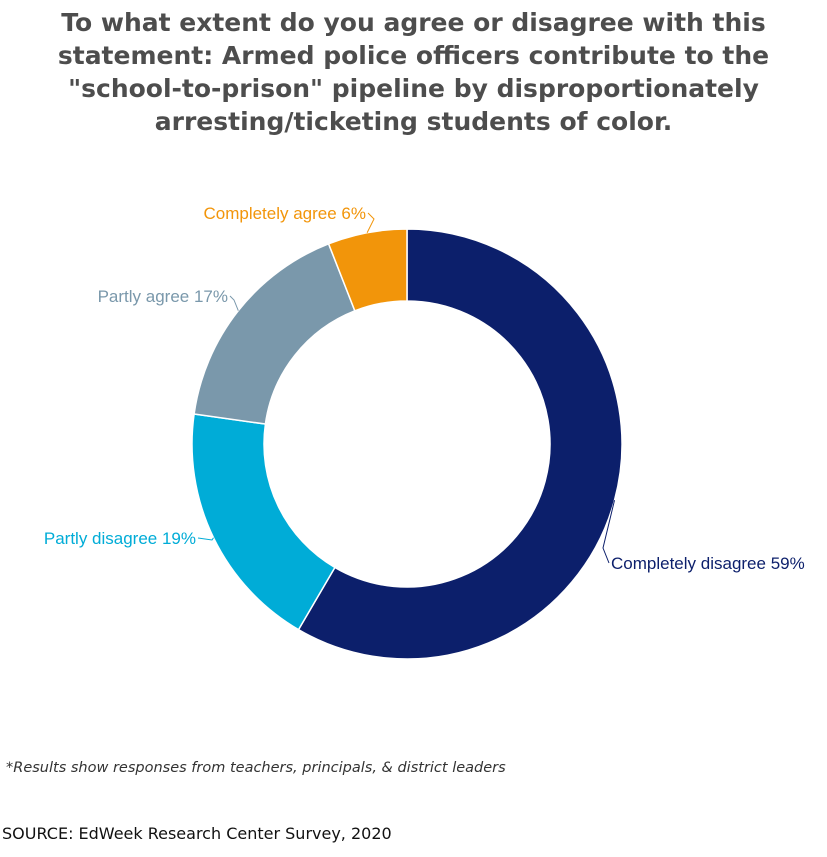  Describe the element at coordinates (120, 538) in the screenshot. I see `slice-label: Partly disagree 19%` at that location.